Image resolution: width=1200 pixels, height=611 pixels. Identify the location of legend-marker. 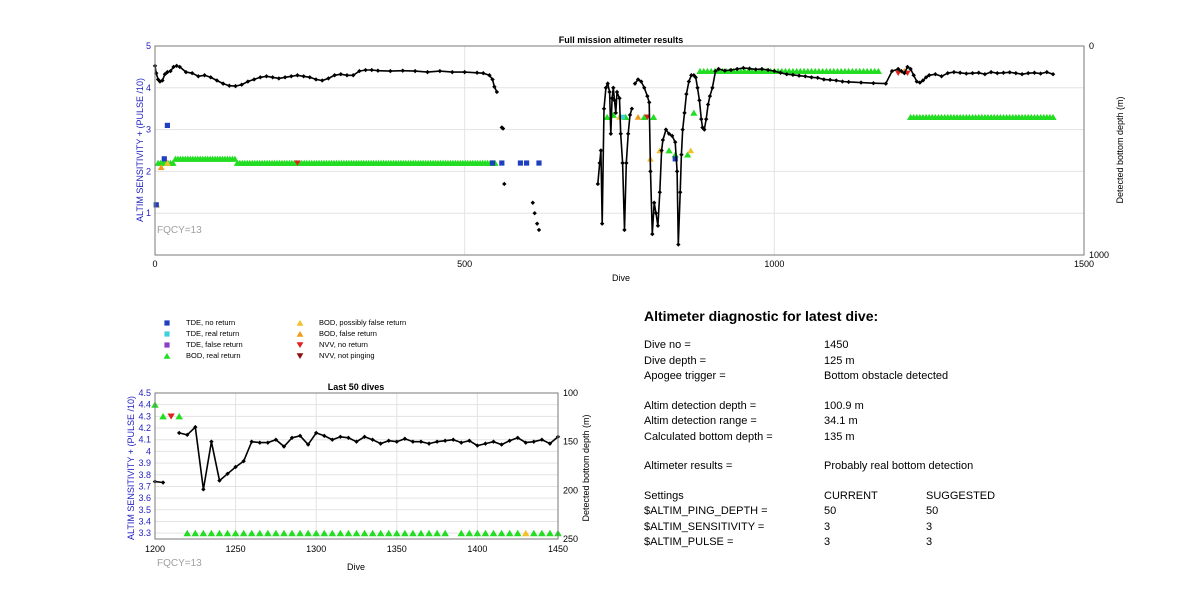
(167, 334).